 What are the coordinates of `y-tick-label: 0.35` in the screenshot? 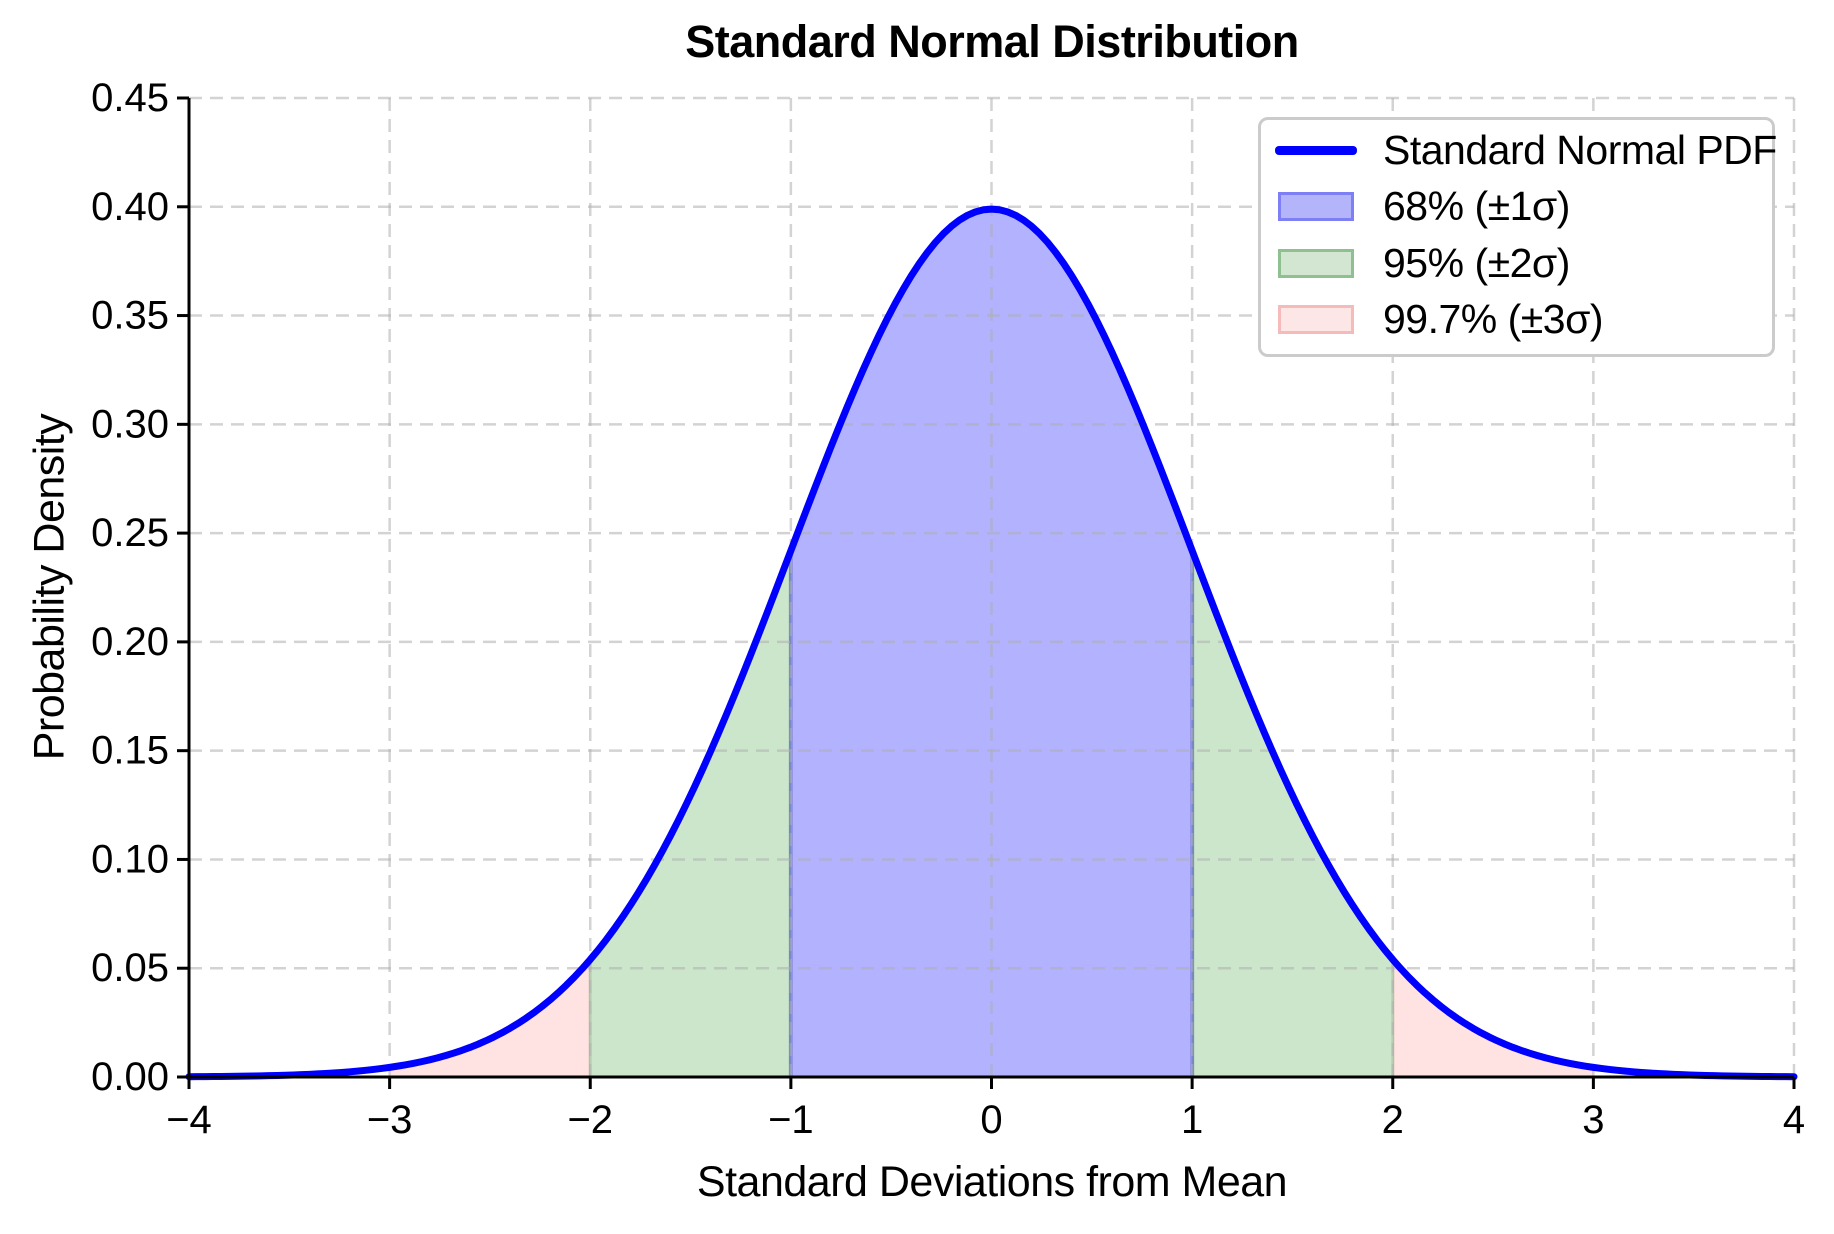 It's located at (130, 316).